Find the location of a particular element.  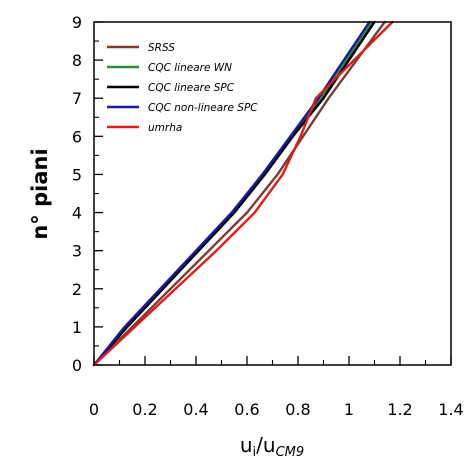

y-tick-label: 3 is located at coordinates (77, 251).